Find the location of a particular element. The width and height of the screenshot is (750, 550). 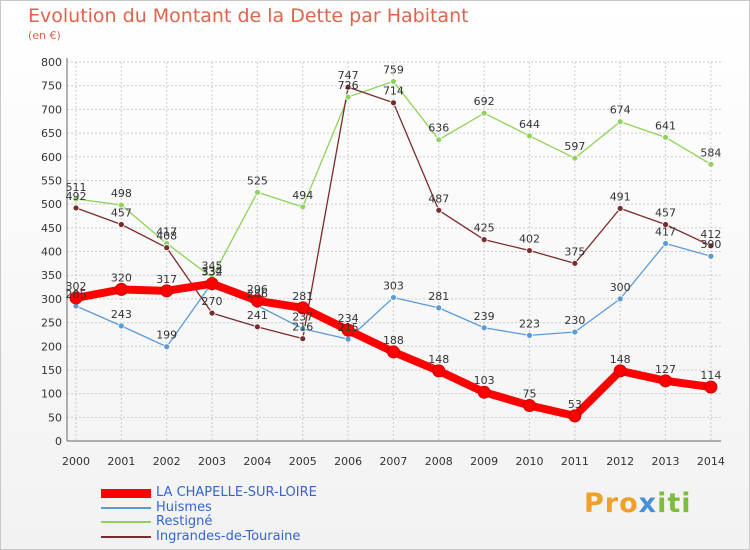

data-label: 759 is located at coordinates (393, 69).